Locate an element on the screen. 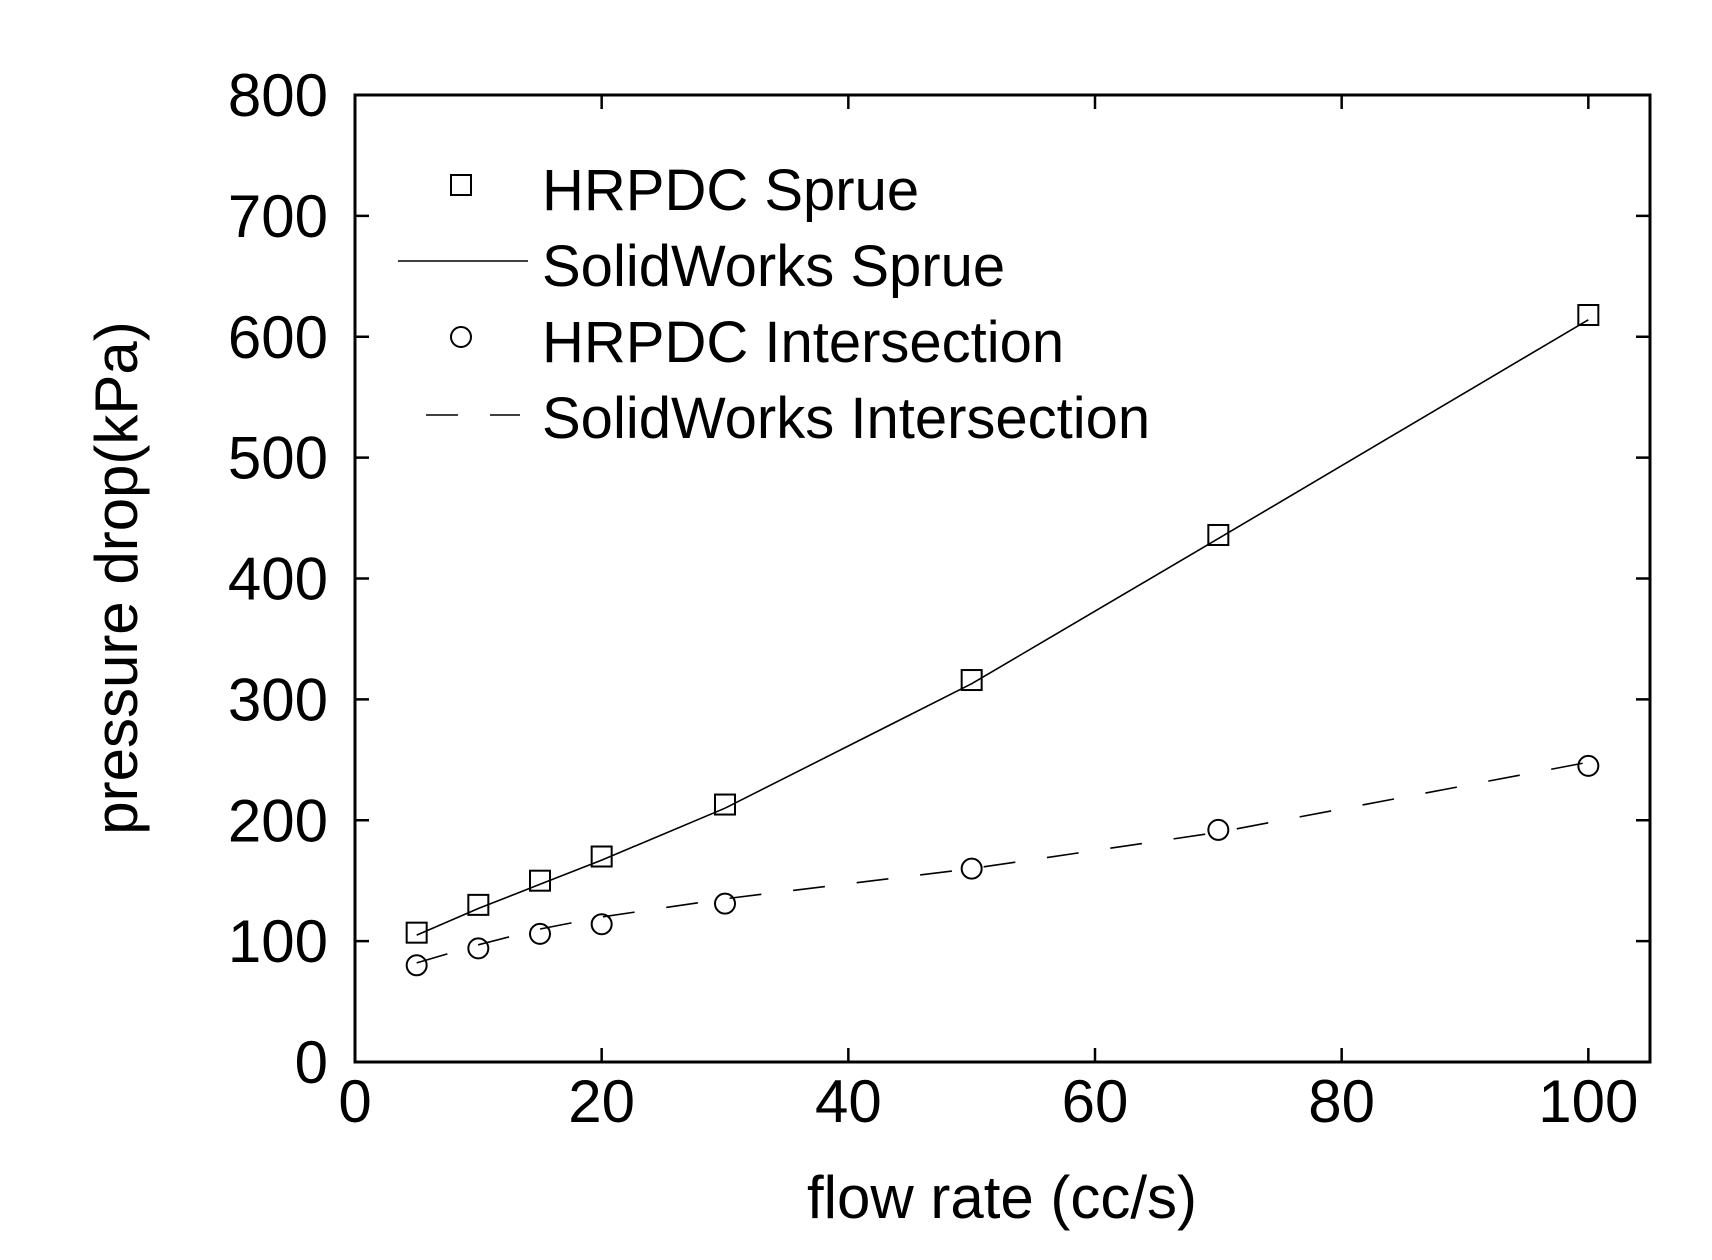 This screenshot has width=1712, height=1260. x-tick-label: 80 is located at coordinates (1341, 1101).